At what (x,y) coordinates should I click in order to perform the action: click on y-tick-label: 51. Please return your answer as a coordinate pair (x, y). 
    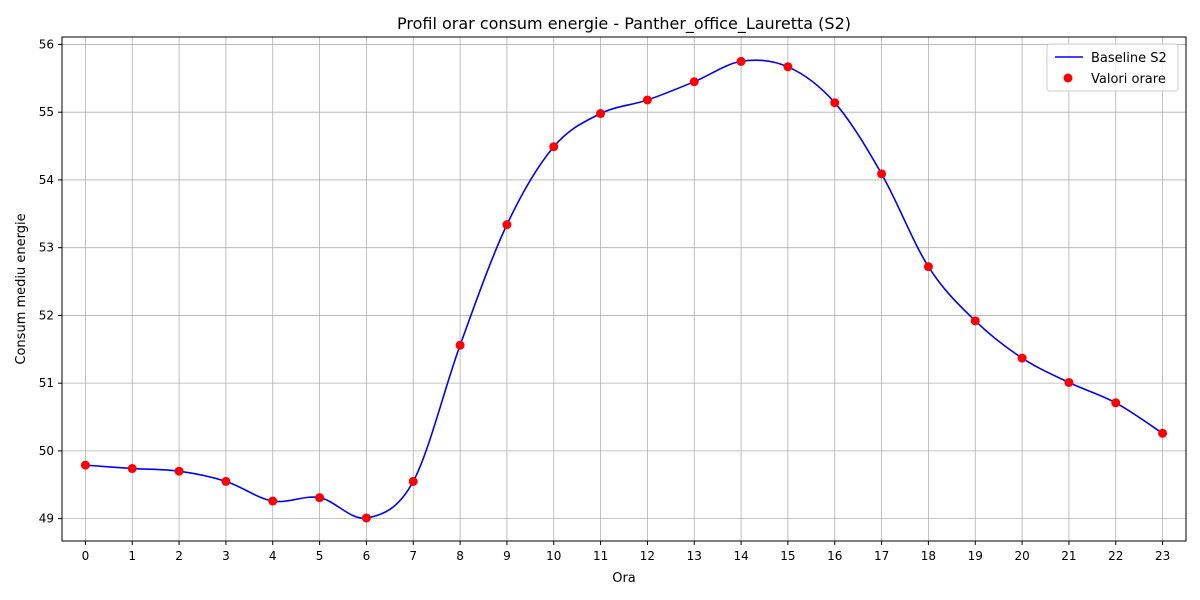
    Looking at the image, I should click on (46, 383).